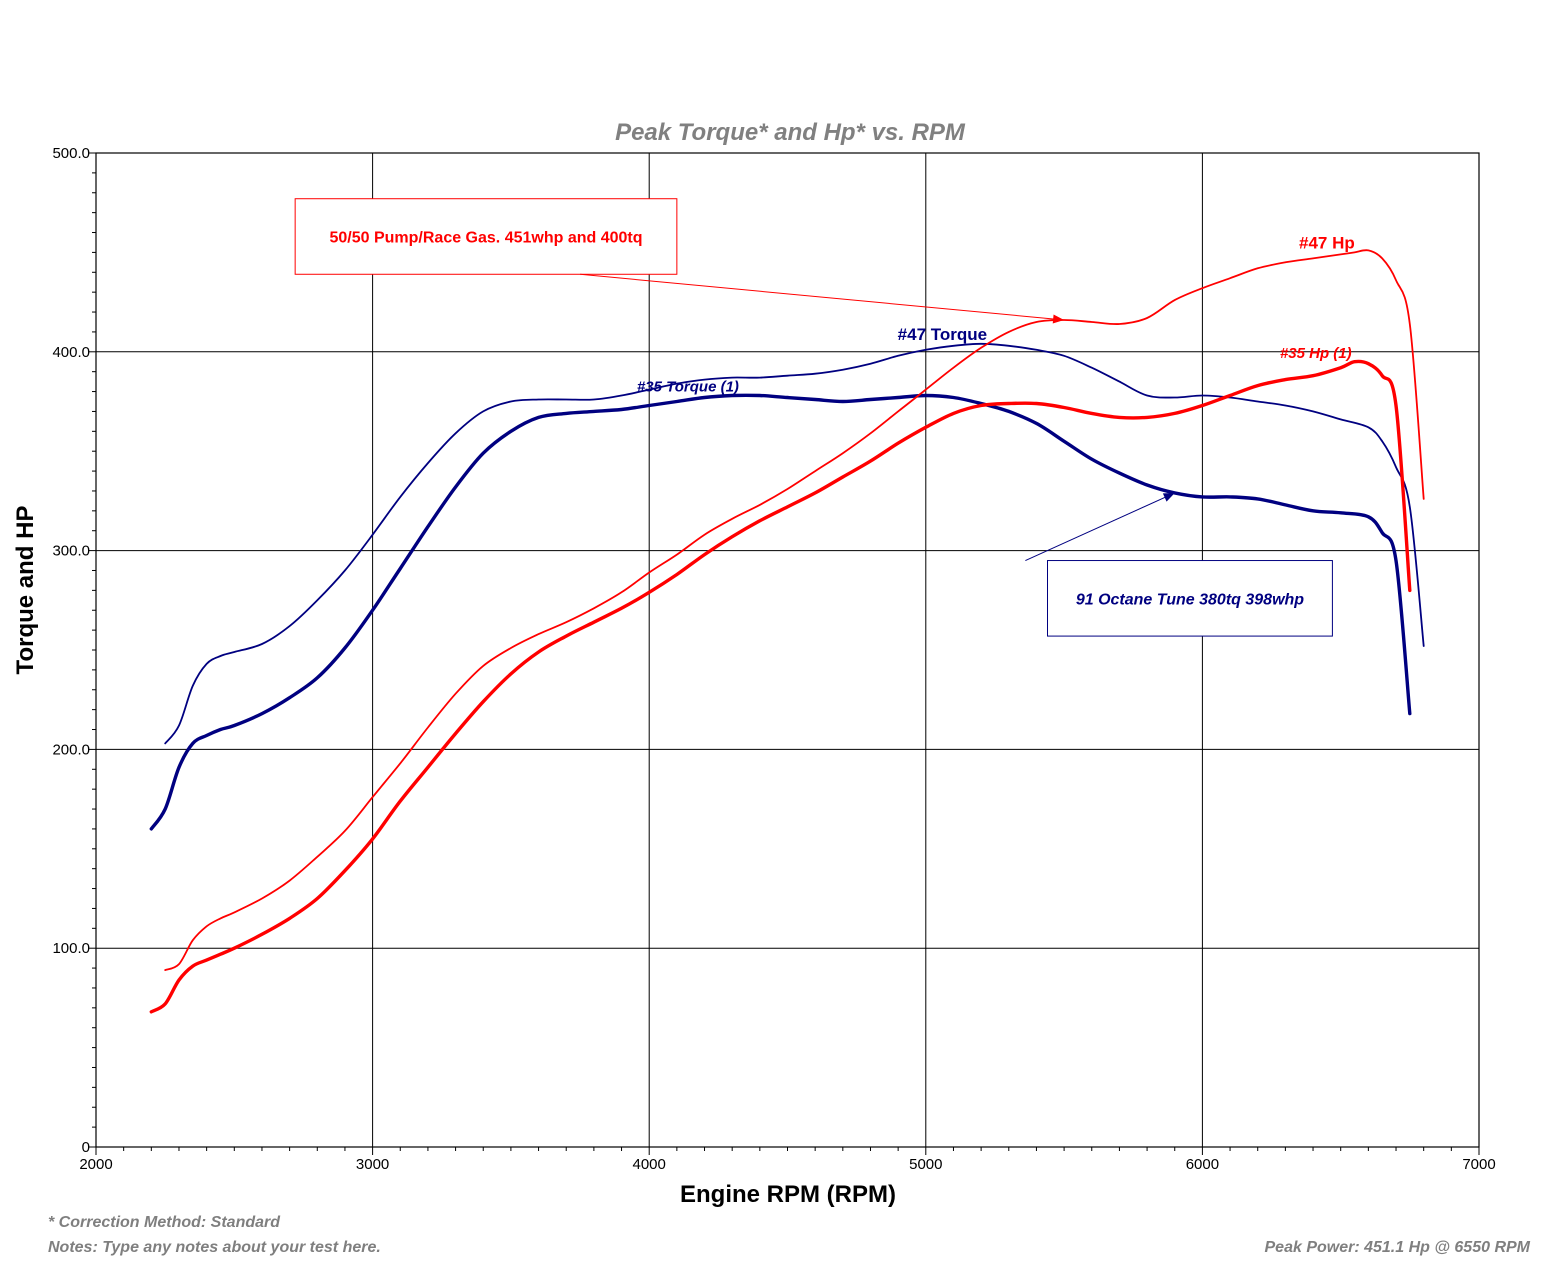  I want to click on chart-title: Peak Torque* and Hp* vs. RPM, so click(790, 132).